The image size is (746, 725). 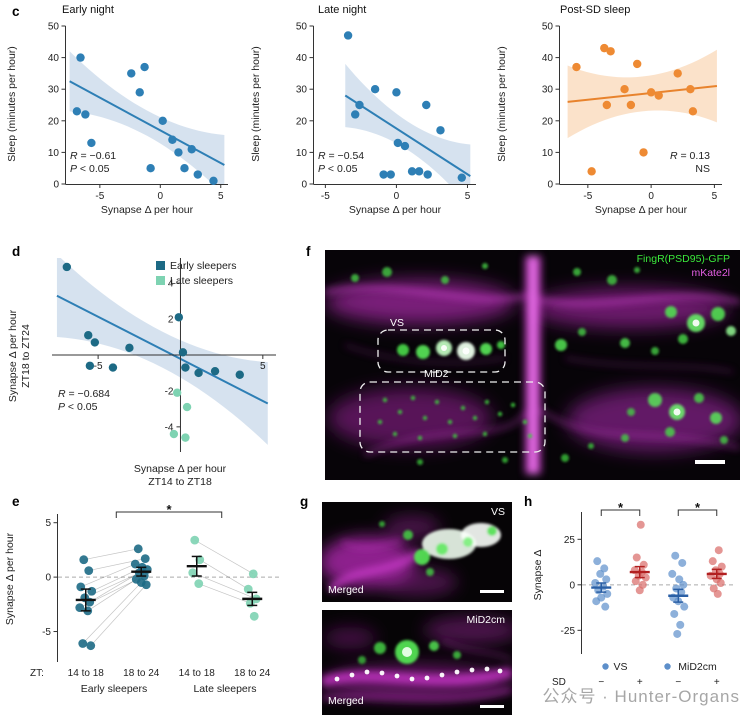 I want to click on svg-text: 25, so click(x=570, y=540).